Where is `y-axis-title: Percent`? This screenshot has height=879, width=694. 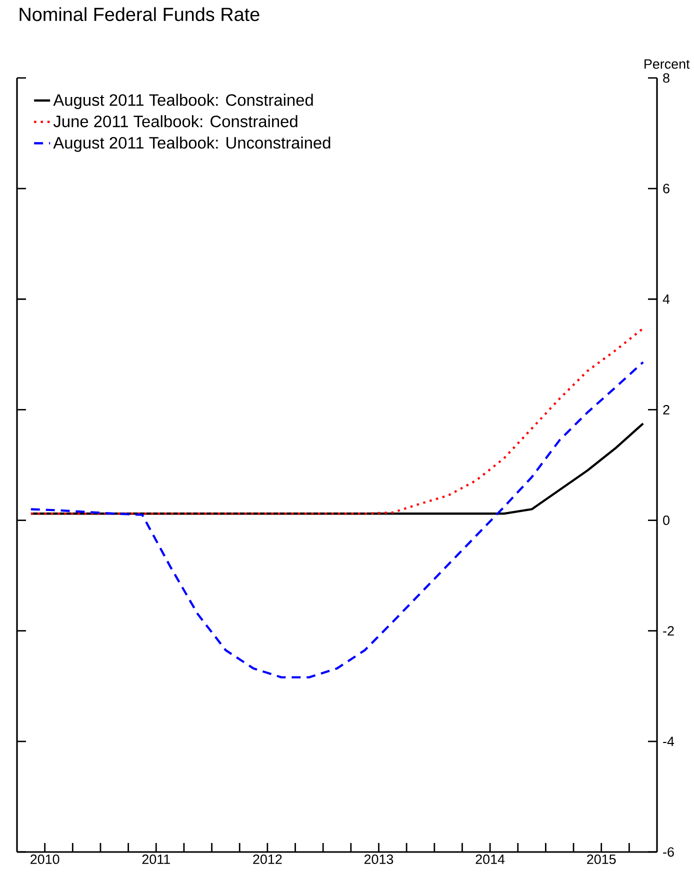
y-axis-title: Percent is located at coordinates (667, 64).